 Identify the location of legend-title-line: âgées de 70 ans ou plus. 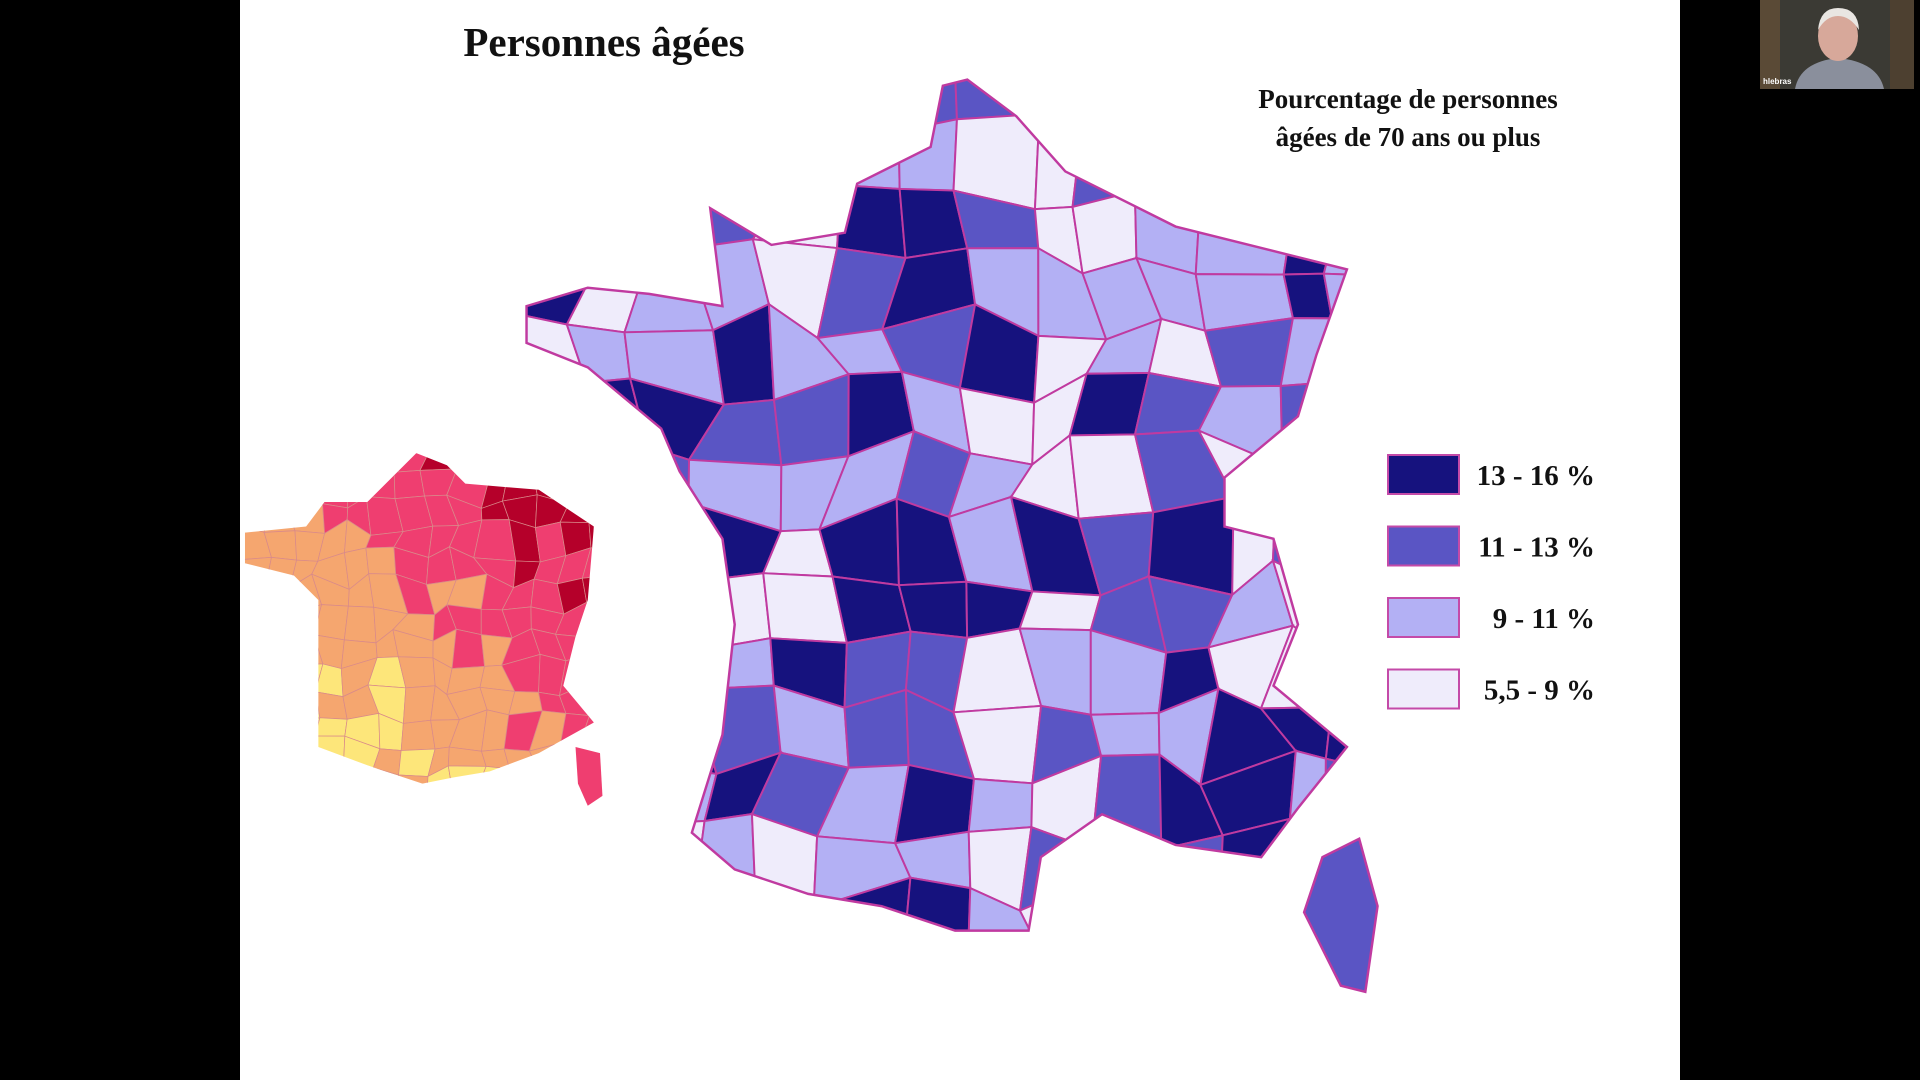
(1408, 137).